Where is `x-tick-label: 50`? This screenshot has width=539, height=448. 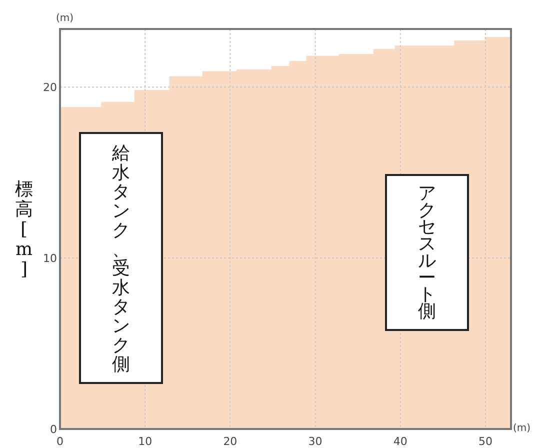
x-tick-label: 50 is located at coordinates (485, 441).